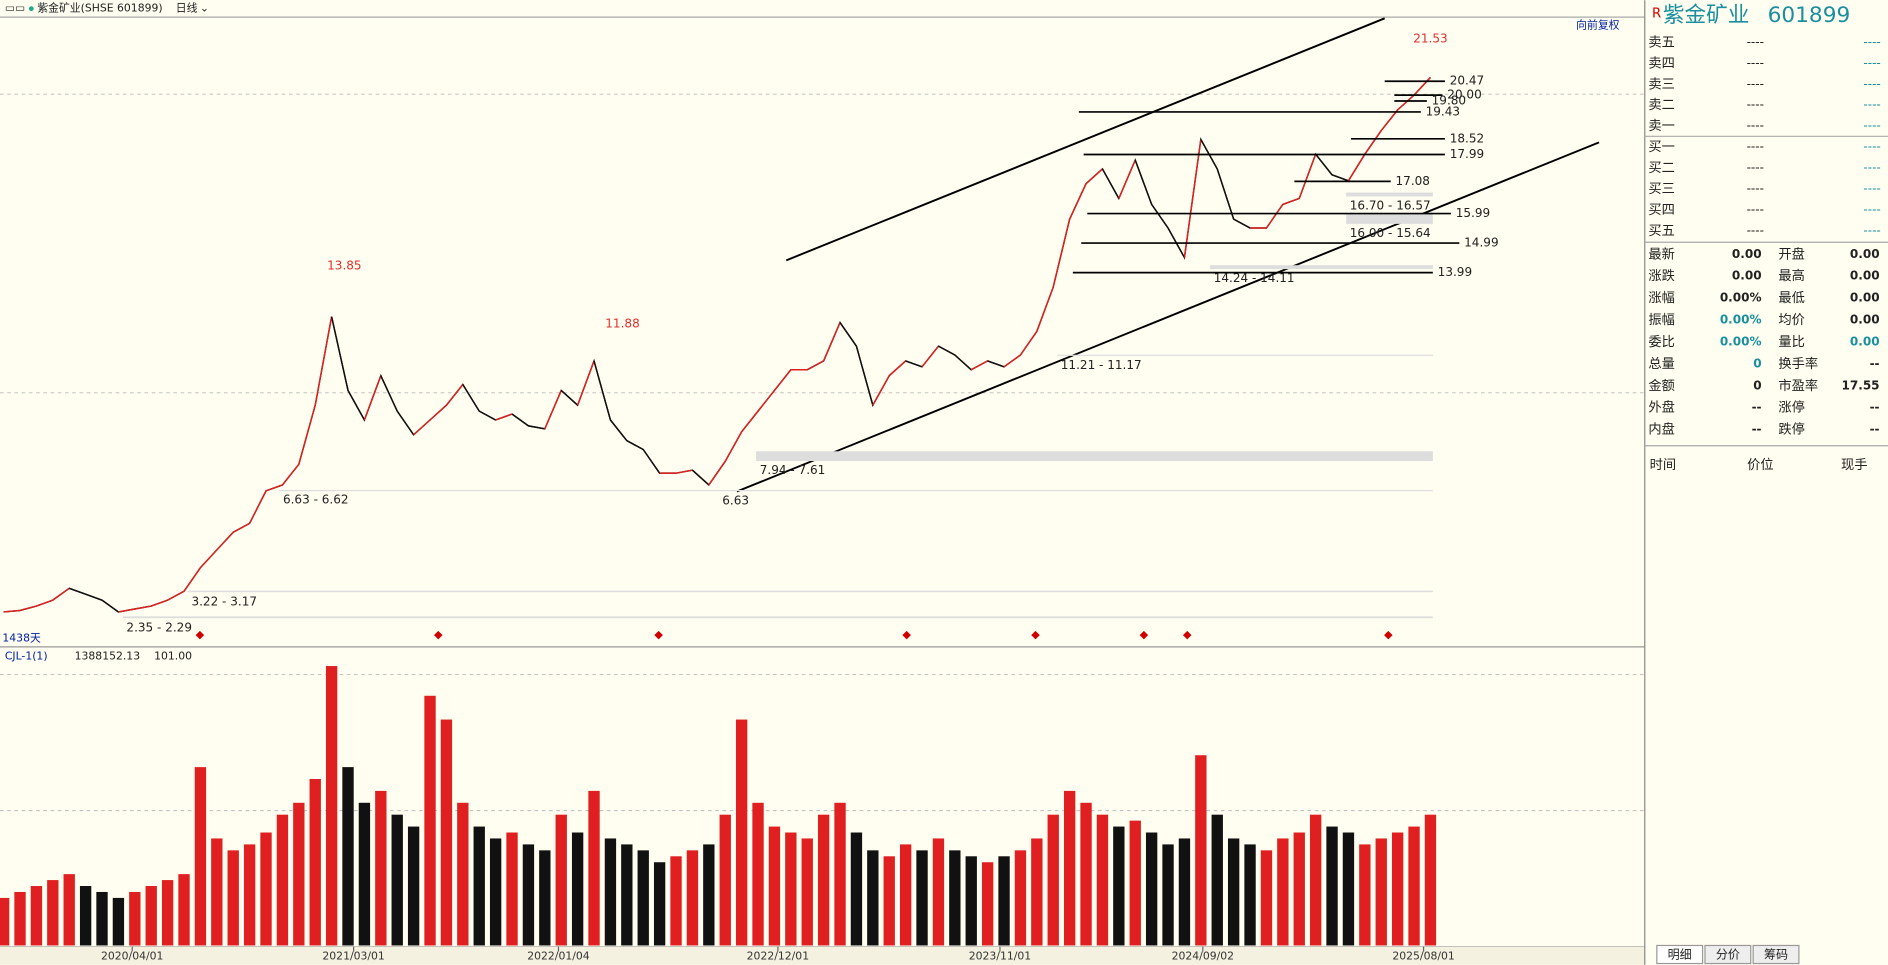 The height and width of the screenshot is (965, 1888). I want to click on zone-label: 16.00 - 15.64, so click(1390, 233).